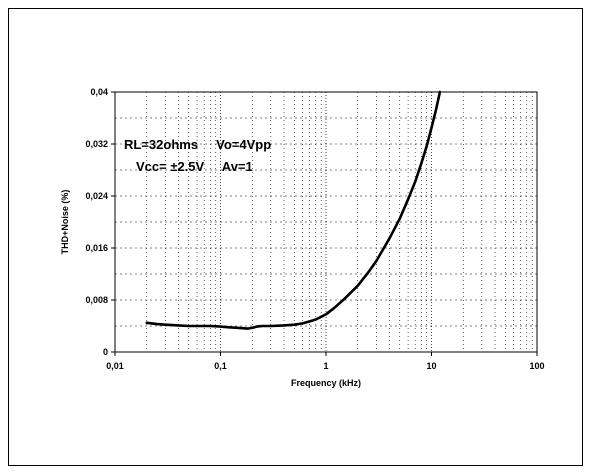 The height and width of the screenshot is (476, 592). I want to click on x-tick-label: 0,1, so click(220, 366).